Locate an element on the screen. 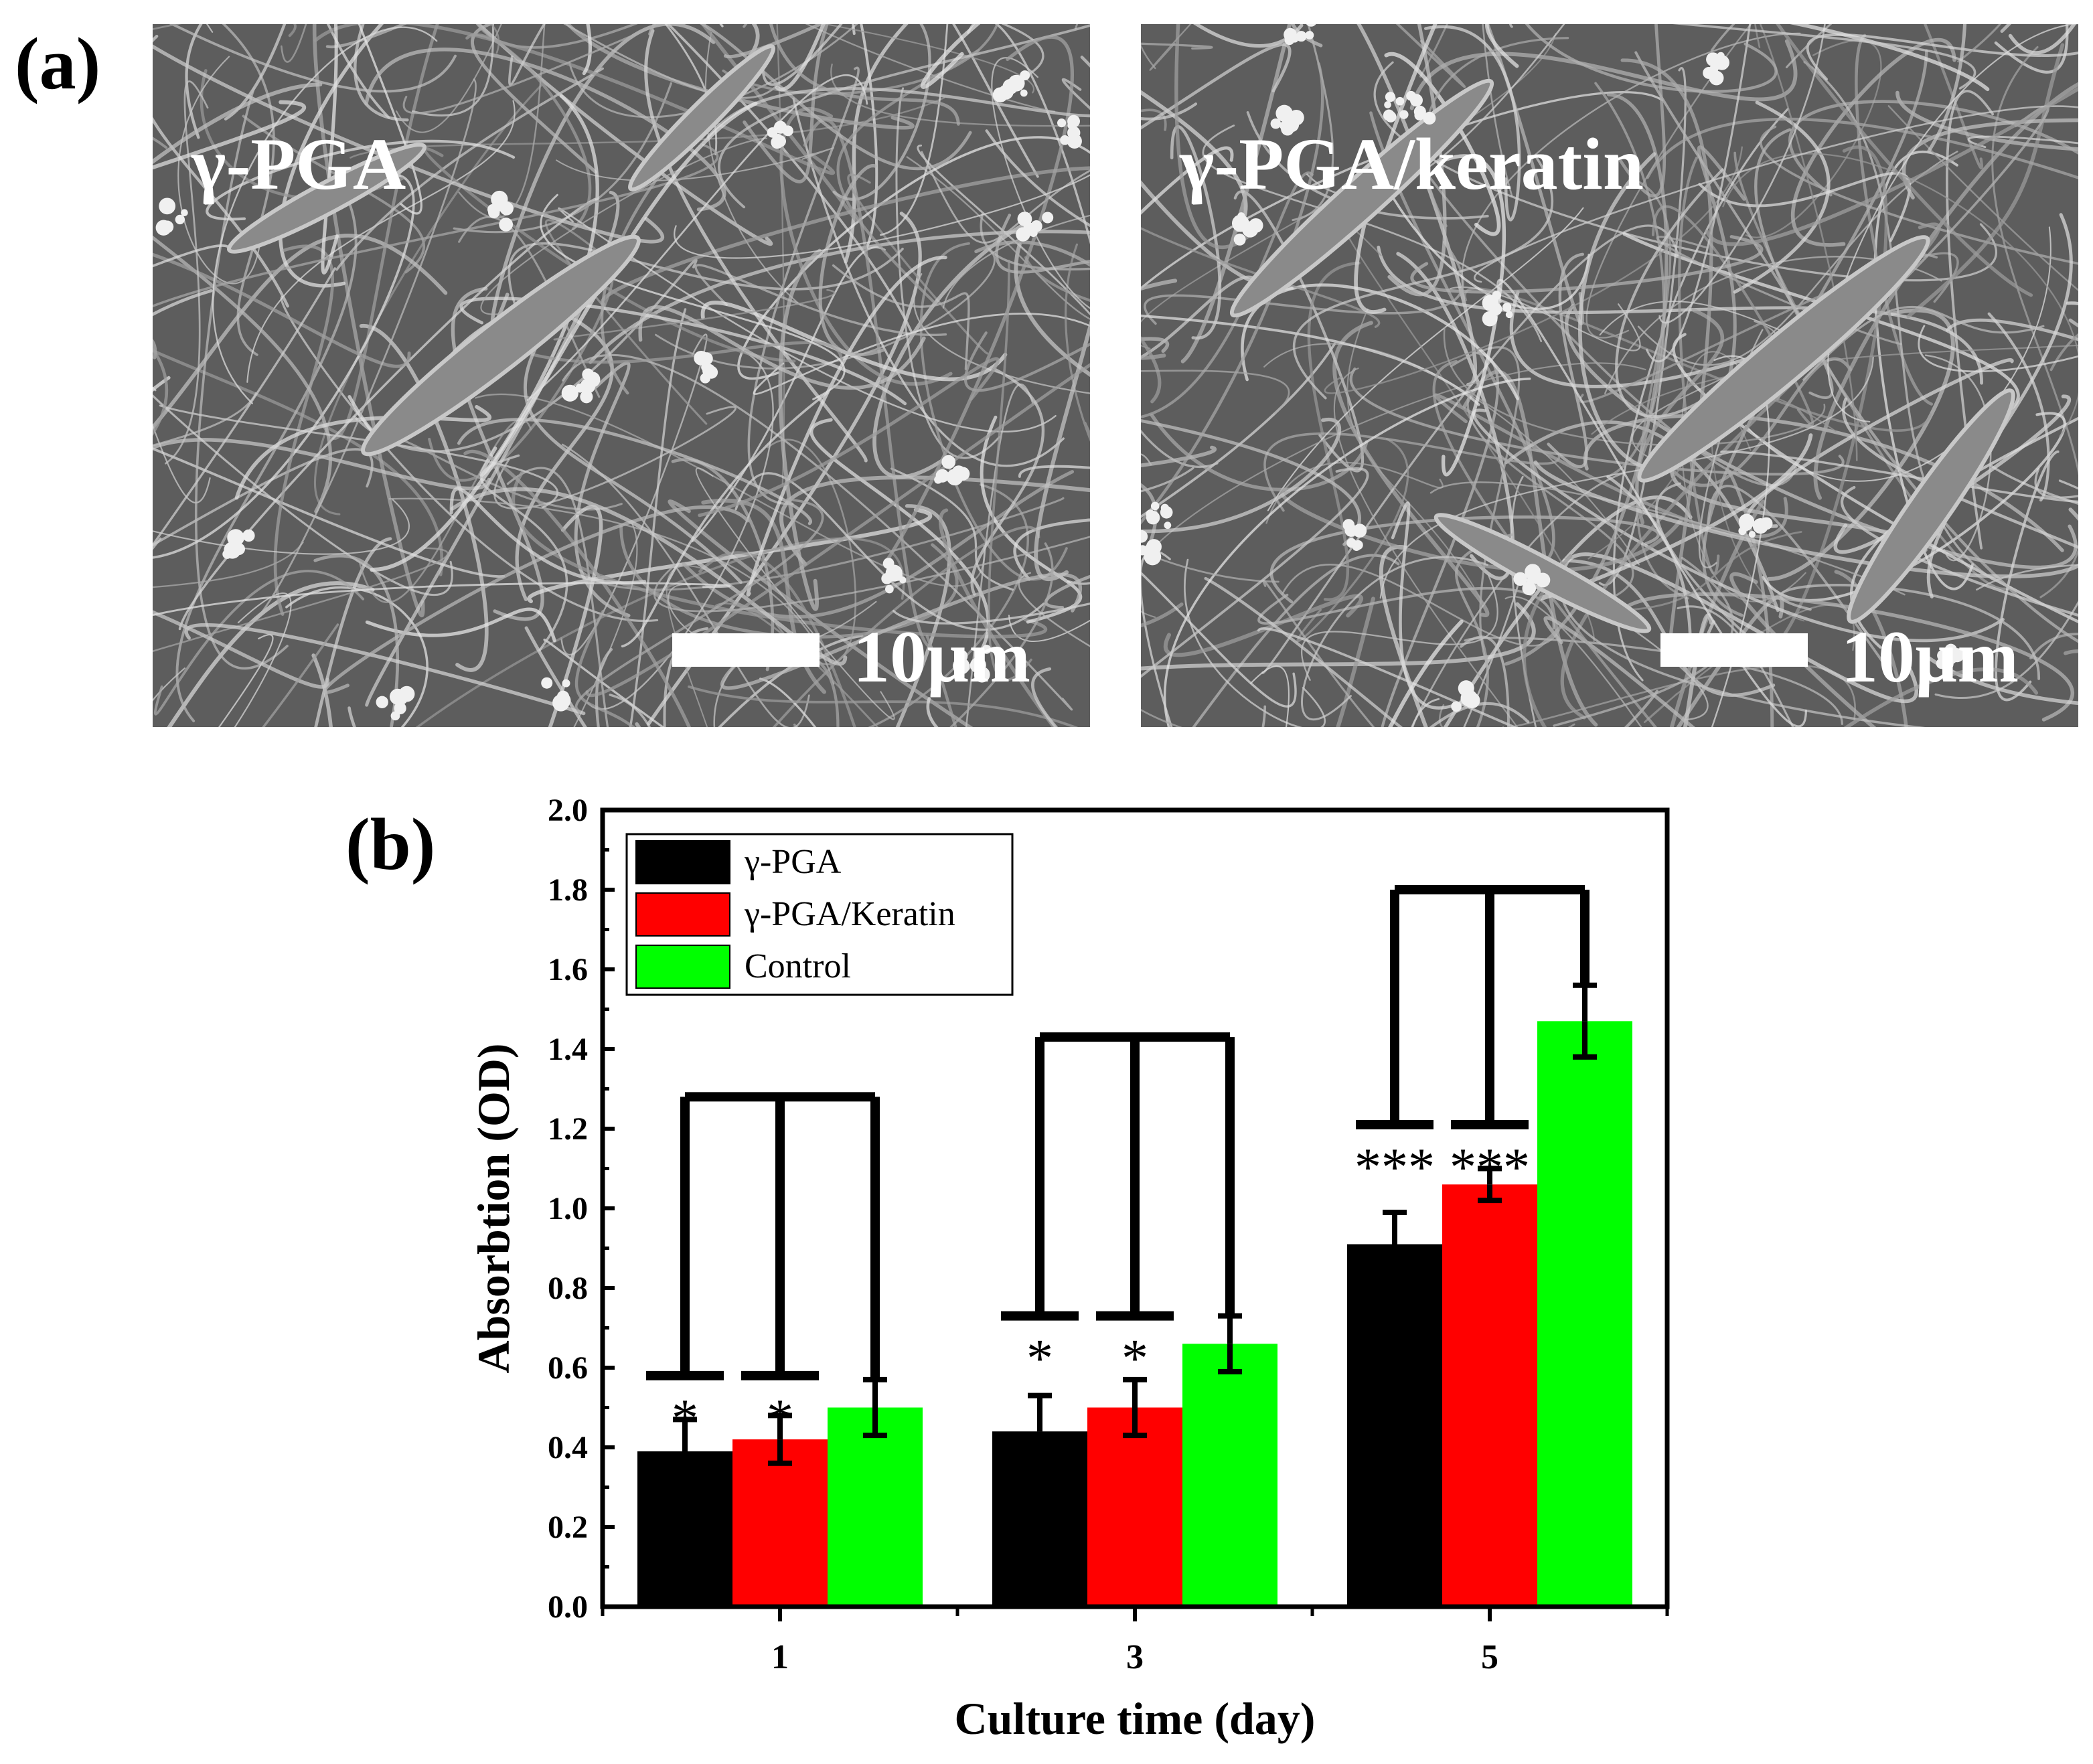  y-tick-label: 1.6 is located at coordinates (568, 969).